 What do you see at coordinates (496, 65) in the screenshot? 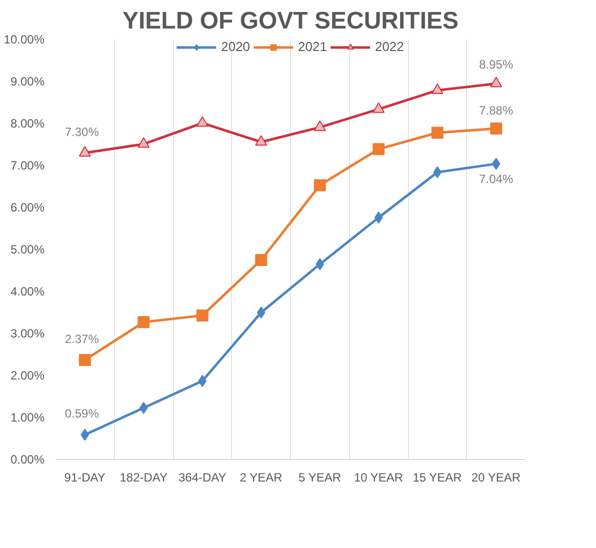
I see `data-label: 8.95%` at bounding box center [496, 65].